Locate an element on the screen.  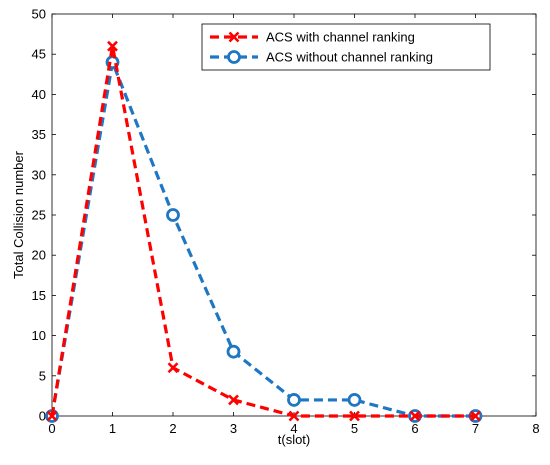
legend-box is located at coordinates (346, 47).